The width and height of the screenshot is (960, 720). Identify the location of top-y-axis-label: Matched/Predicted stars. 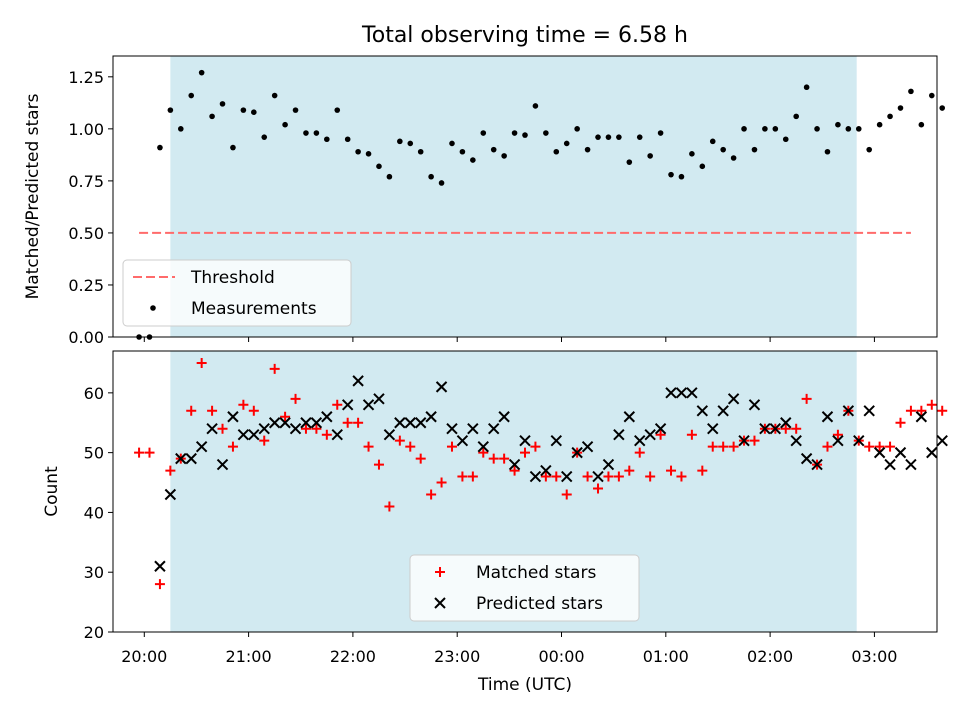
(33, 196).